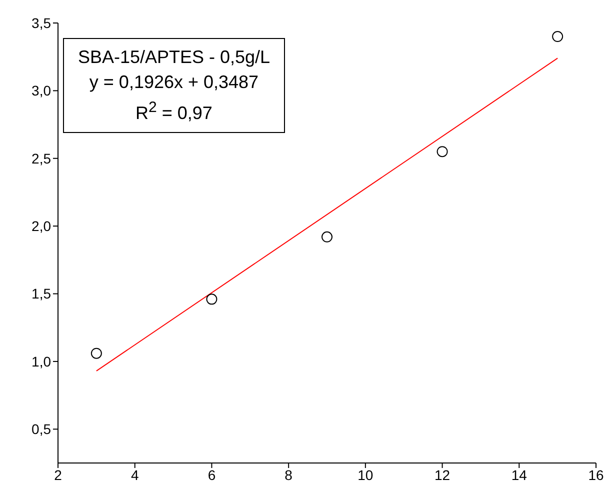 This screenshot has height=500, width=606. What do you see at coordinates (596, 474) in the screenshot?
I see `x-tick-label: 16` at bounding box center [596, 474].